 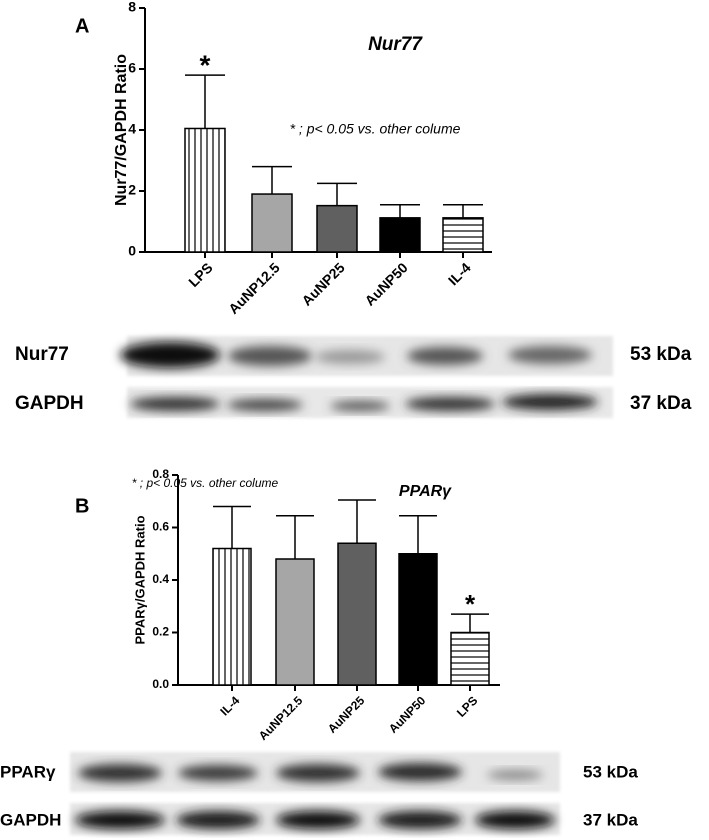 What do you see at coordinates (160, 527) in the screenshot?
I see `y-tick-label: 0.6` at bounding box center [160, 527].